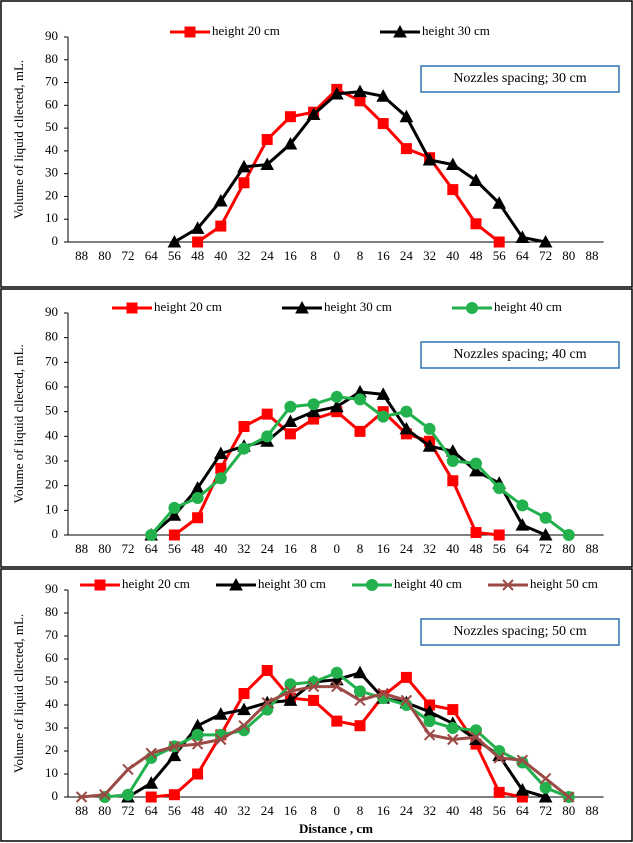 Image resolution: width=633 pixels, height=843 pixels. What do you see at coordinates (456, 30) in the screenshot?
I see `legend-label: height 30 cm` at bounding box center [456, 30].